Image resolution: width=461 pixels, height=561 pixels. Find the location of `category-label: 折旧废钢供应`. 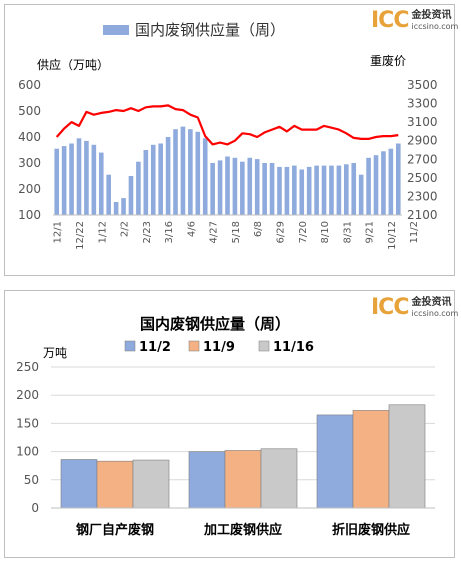

category-label: 折旧废钢供应 is located at coordinates (371, 530).